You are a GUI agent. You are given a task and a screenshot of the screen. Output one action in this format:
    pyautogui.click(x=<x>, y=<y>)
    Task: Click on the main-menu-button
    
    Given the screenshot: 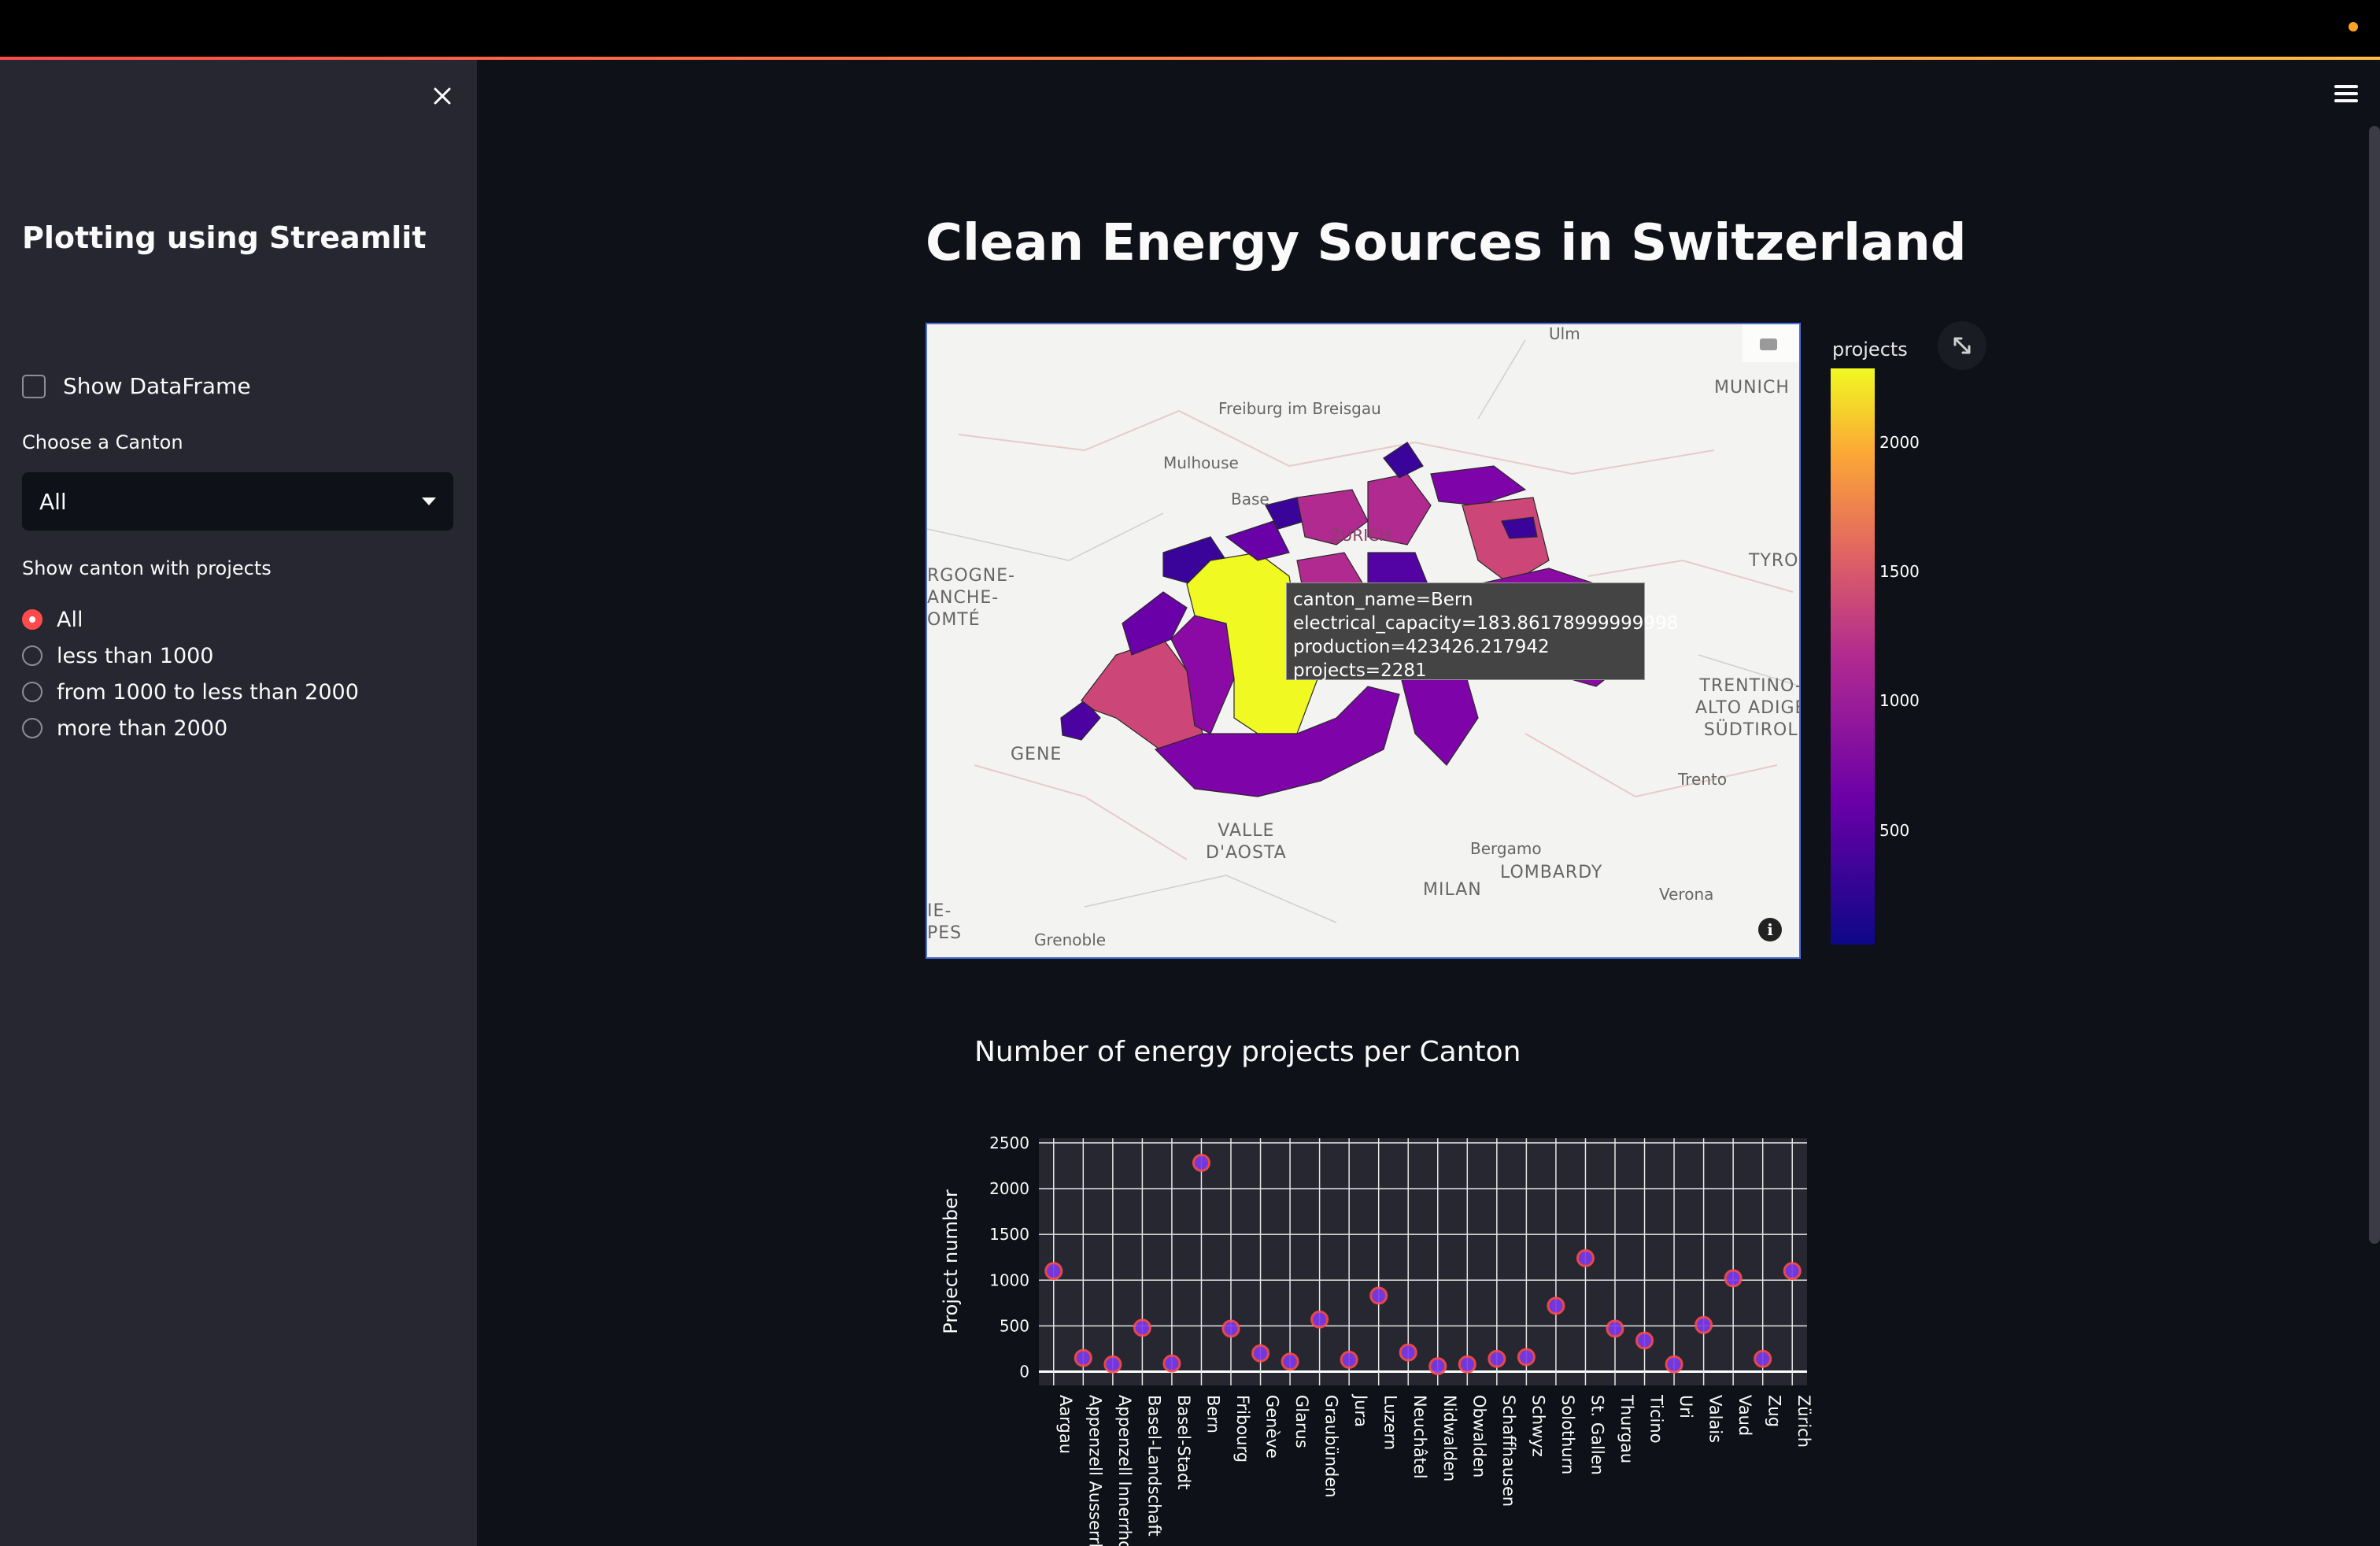 What is the action you would take?
    pyautogui.click(x=2346, y=94)
    